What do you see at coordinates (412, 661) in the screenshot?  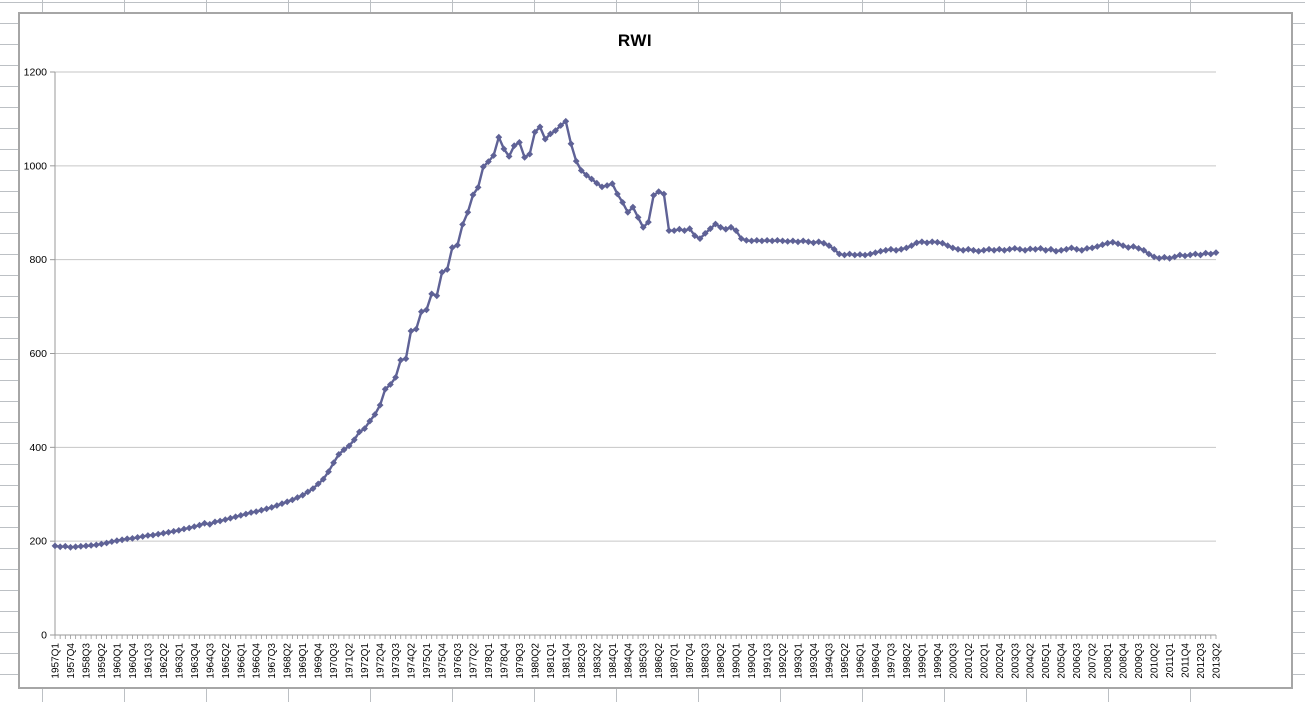 I see `svg-text: 1974Q2` at bounding box center [412, 661].